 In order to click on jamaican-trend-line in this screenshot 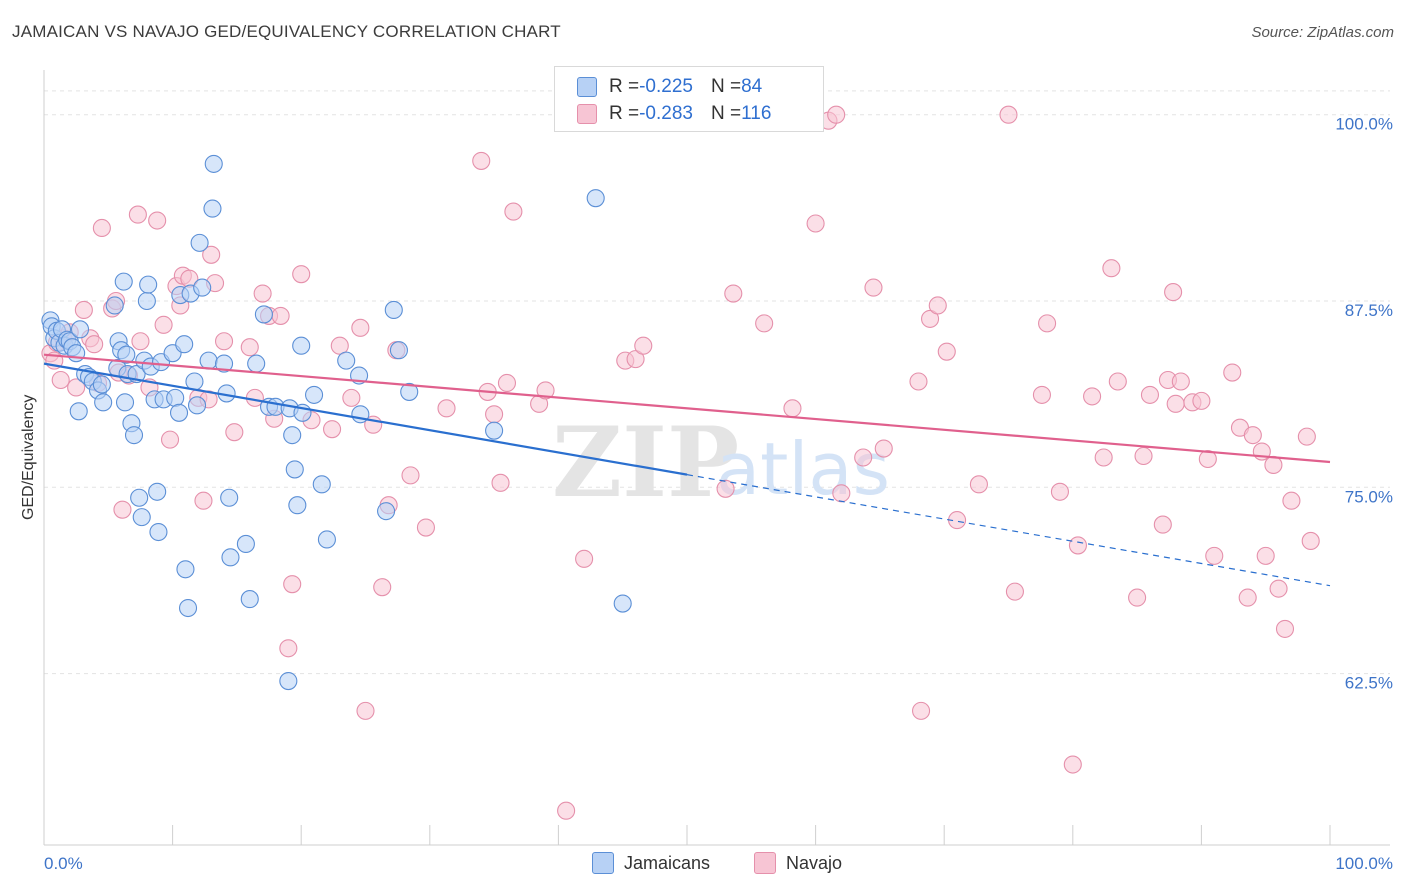, I will do `click(365, 419)`.